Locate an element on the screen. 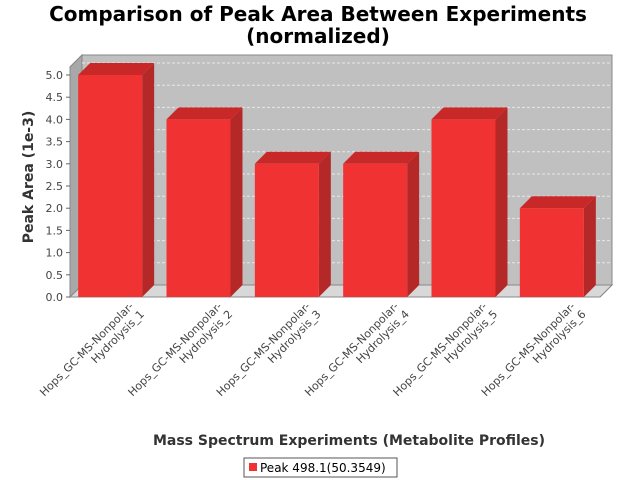 The height and width of the screenshot is (480, 640). chart-subtitle: (normalized) is located at coordinates (318, 36).